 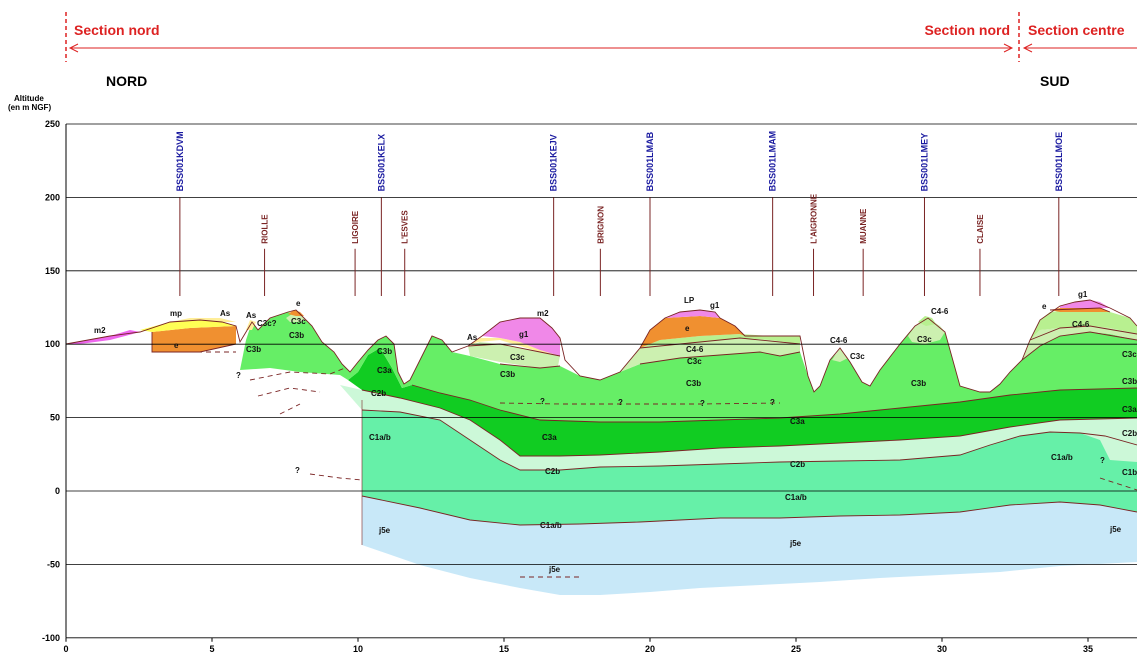 I want to click on y-tick-label: 150, so click(x=52, y=271).